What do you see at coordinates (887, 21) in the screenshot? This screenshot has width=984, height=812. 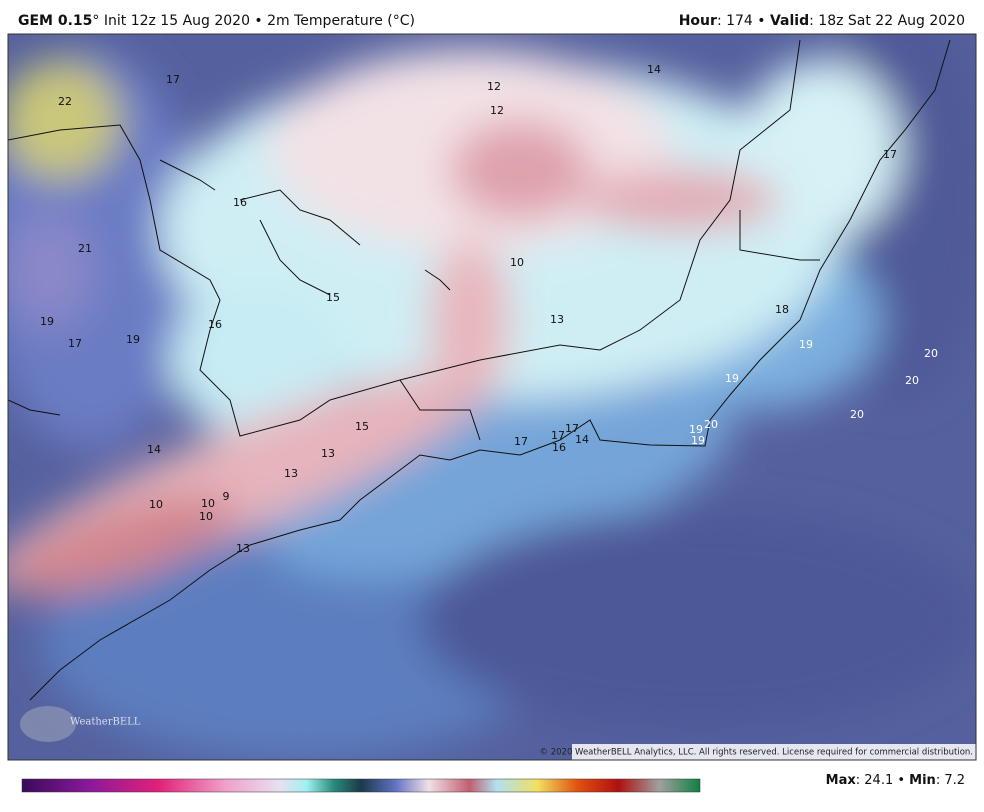 I see `label-text: : 18z Sat 22 Aug 2020` at bounding box center [887, 21].